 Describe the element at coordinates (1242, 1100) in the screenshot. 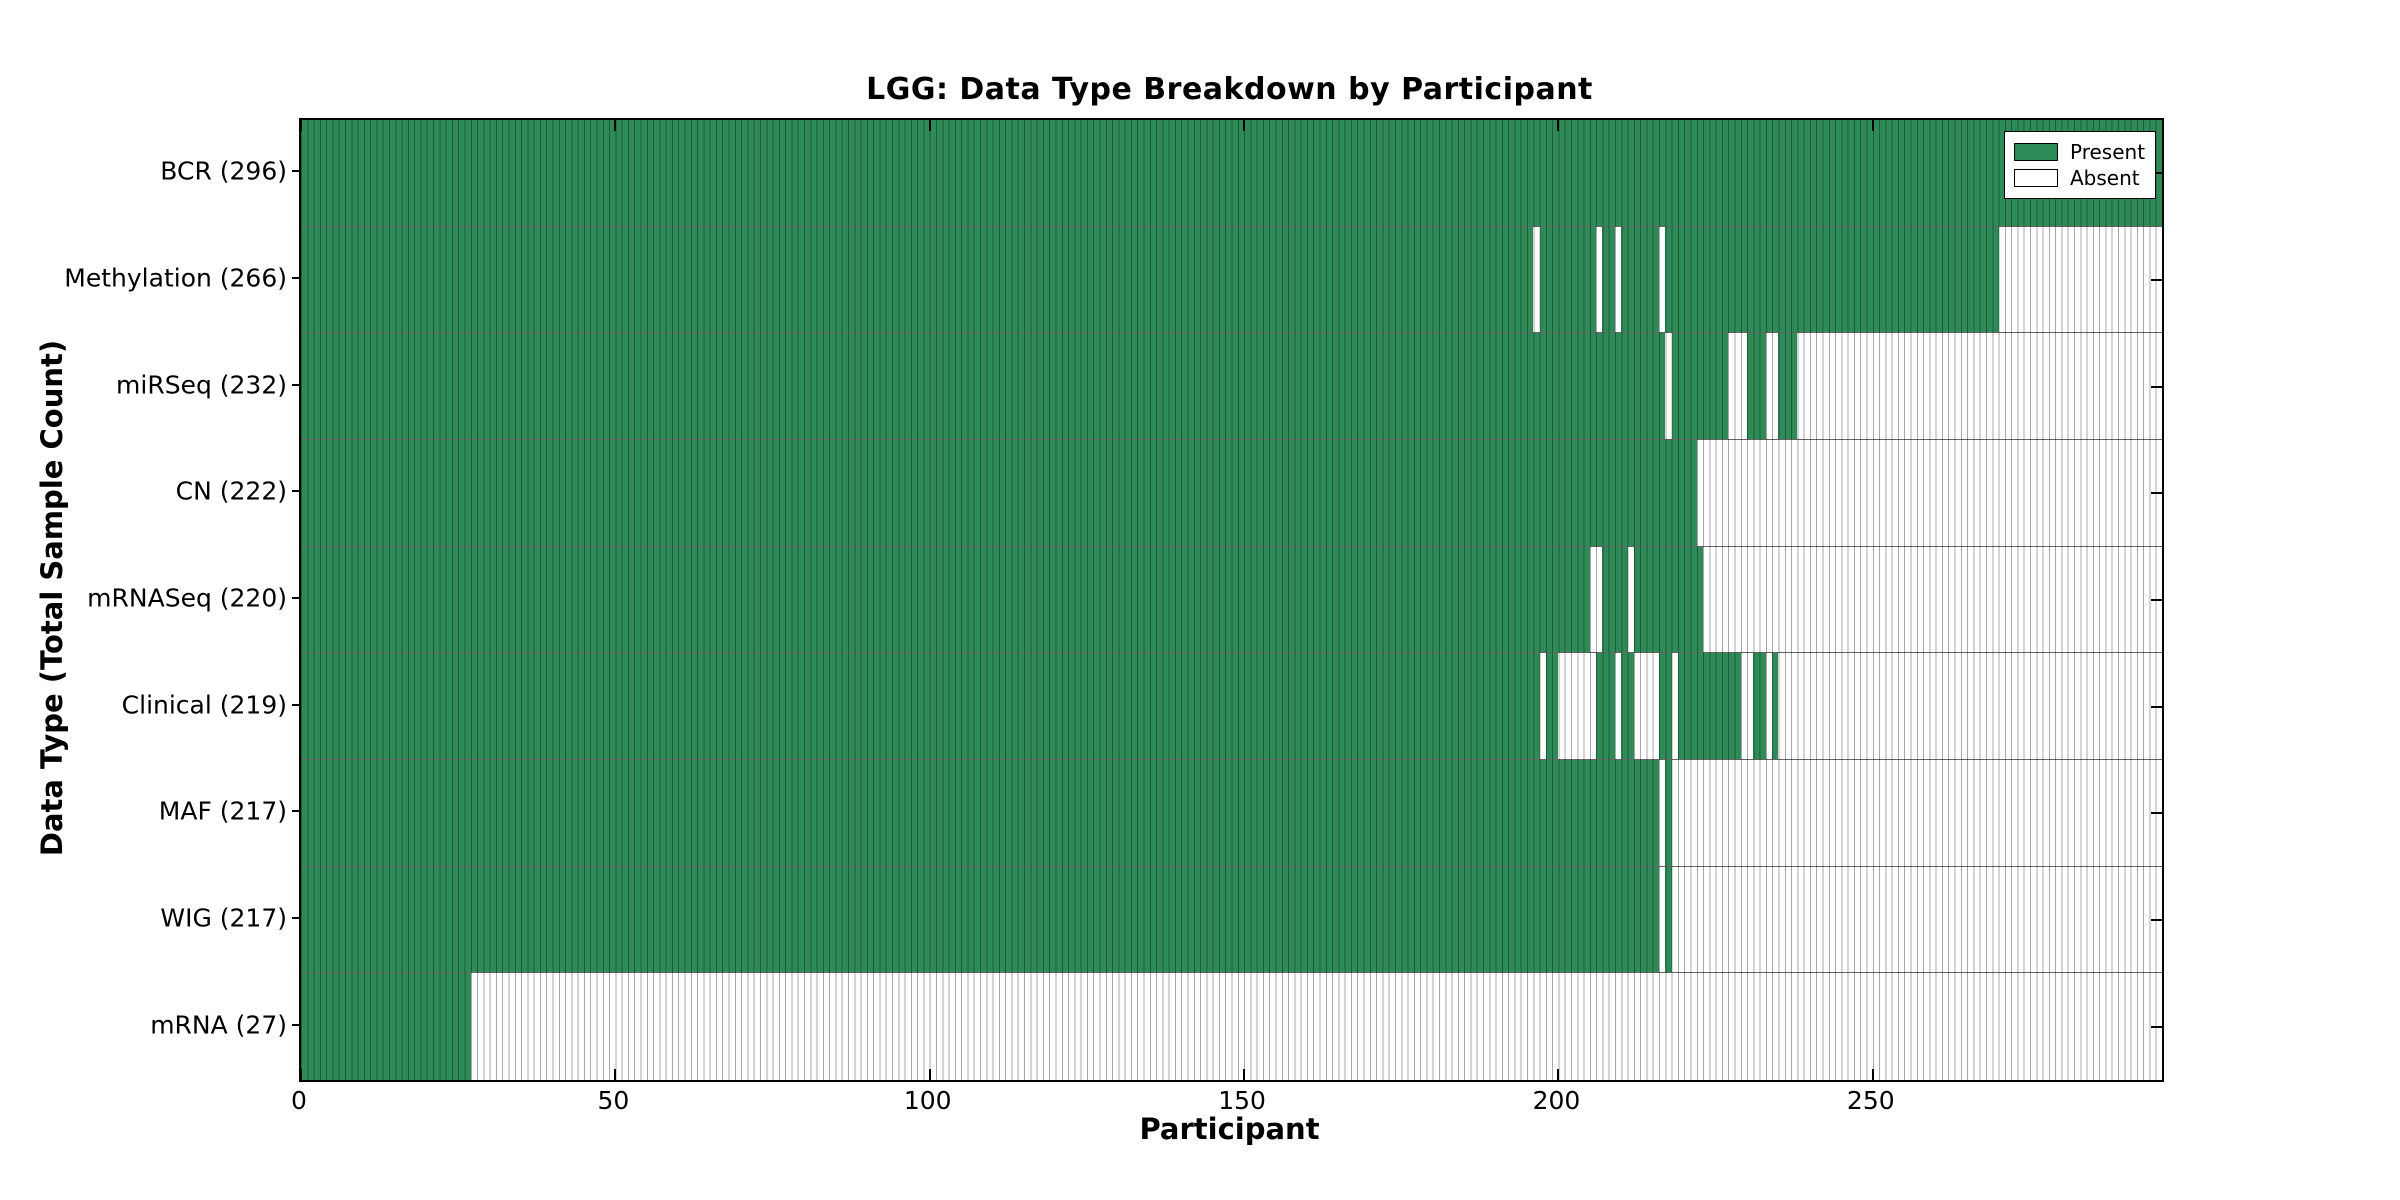

I see `x-tick-label: 150` at that location.